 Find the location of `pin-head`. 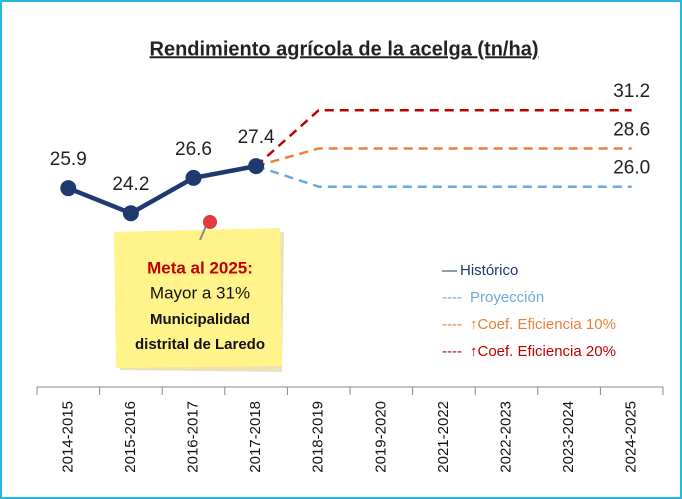

pin-head is located at coordinates (210, 222).